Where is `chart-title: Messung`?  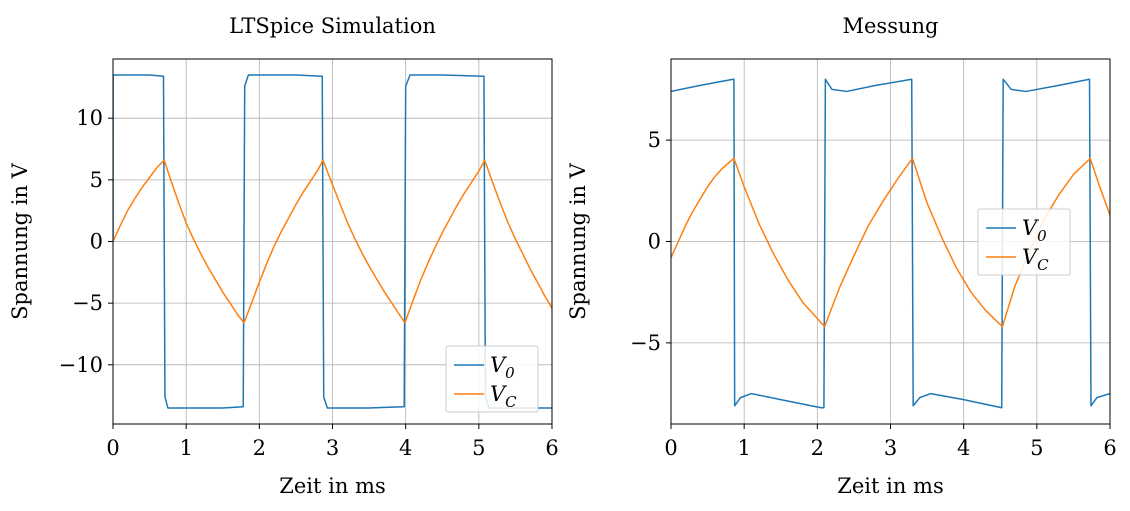 chart-title: Messung is located at coordinates (891, 26).